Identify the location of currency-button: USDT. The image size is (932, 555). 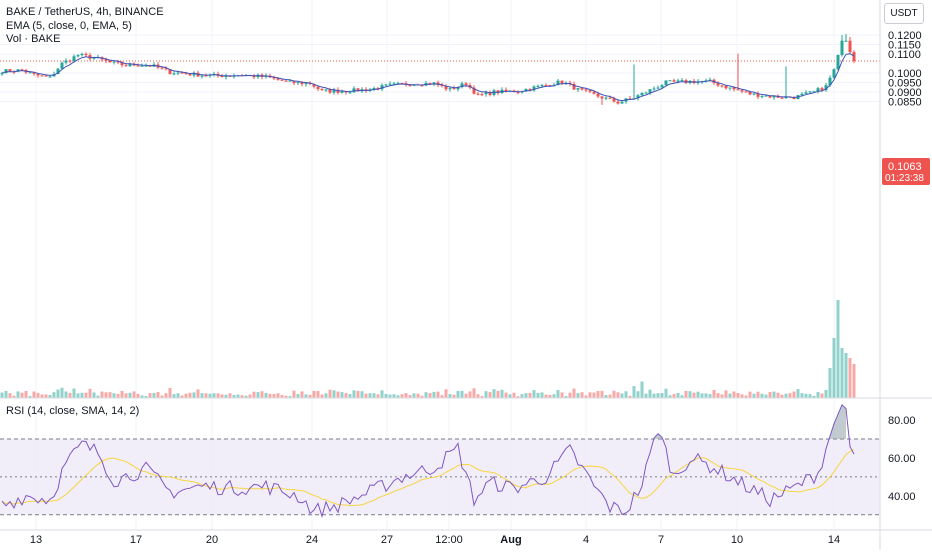
(904, 13).